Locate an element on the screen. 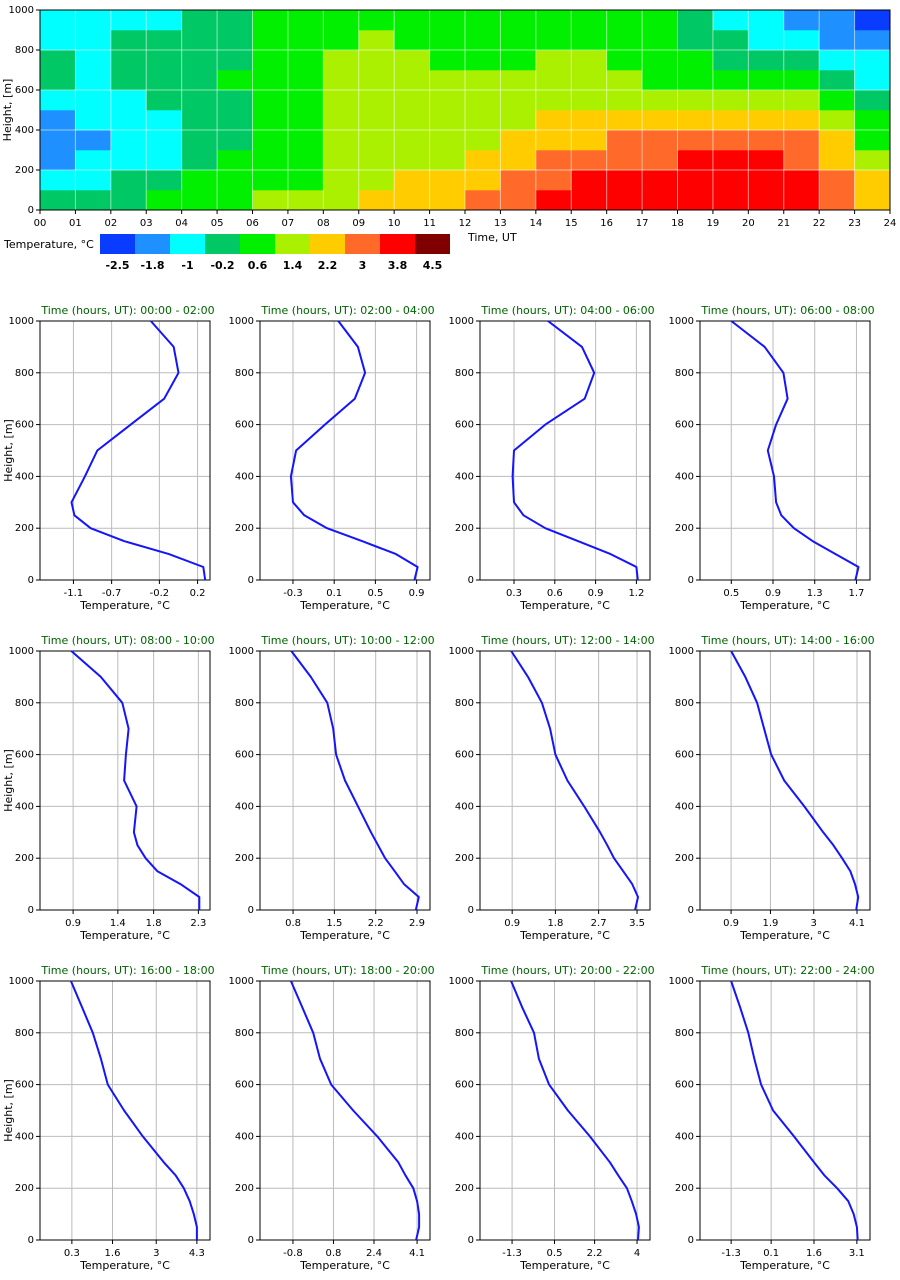 This screenshot has width=900, height=1280. x-tick-label: 4 is located at coordinates (637, 1253).